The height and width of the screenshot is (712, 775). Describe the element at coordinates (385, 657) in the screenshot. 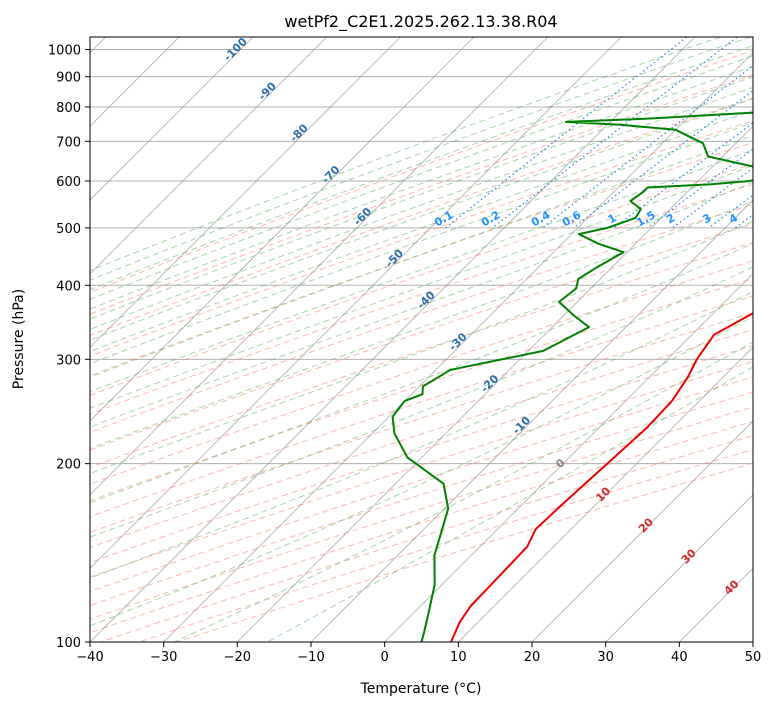

I see `x-tick-label: 0` at that location.